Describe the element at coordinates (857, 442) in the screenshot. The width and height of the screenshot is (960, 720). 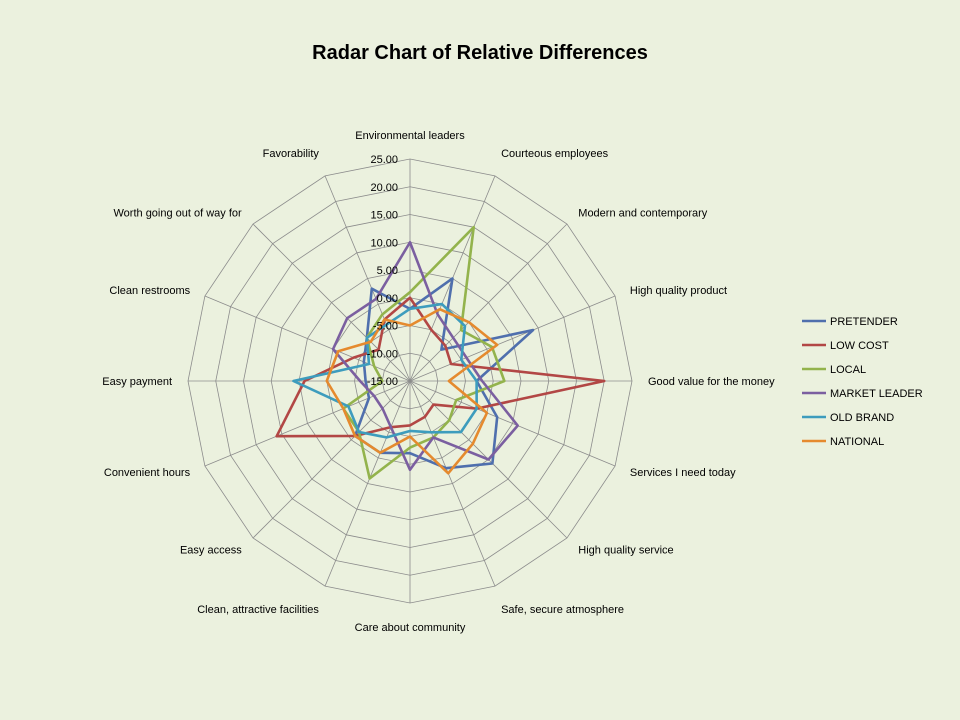
I see `legend-label: NATIONAL` at that location.